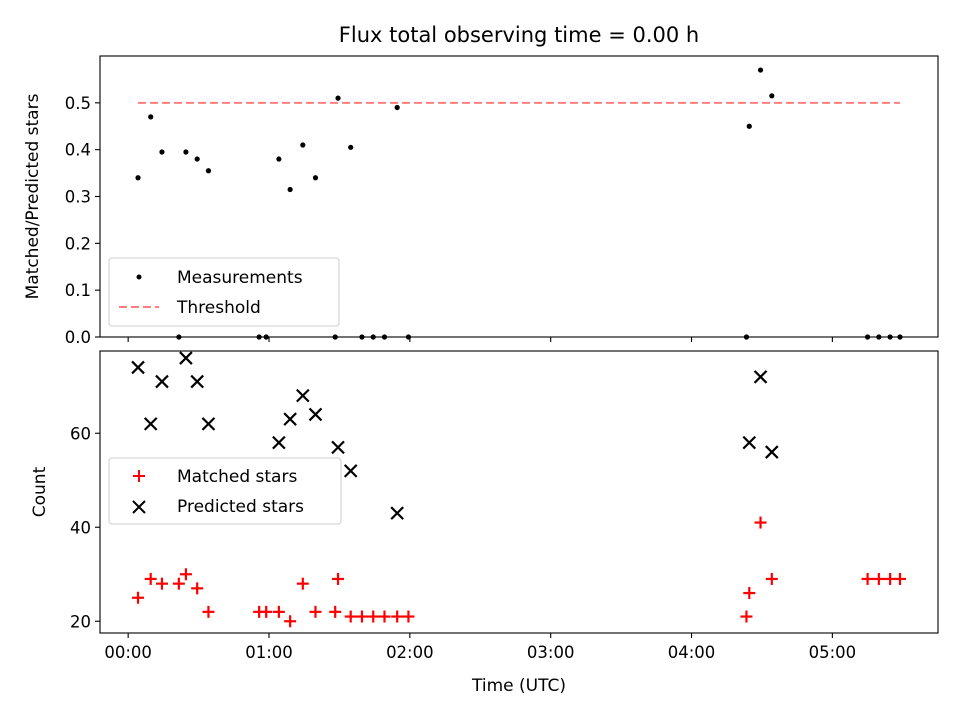 The width and height of the screenshot is (960, 720). I want to click on bottom-legend: Matched stars Predicted stars, so click(225, 491).